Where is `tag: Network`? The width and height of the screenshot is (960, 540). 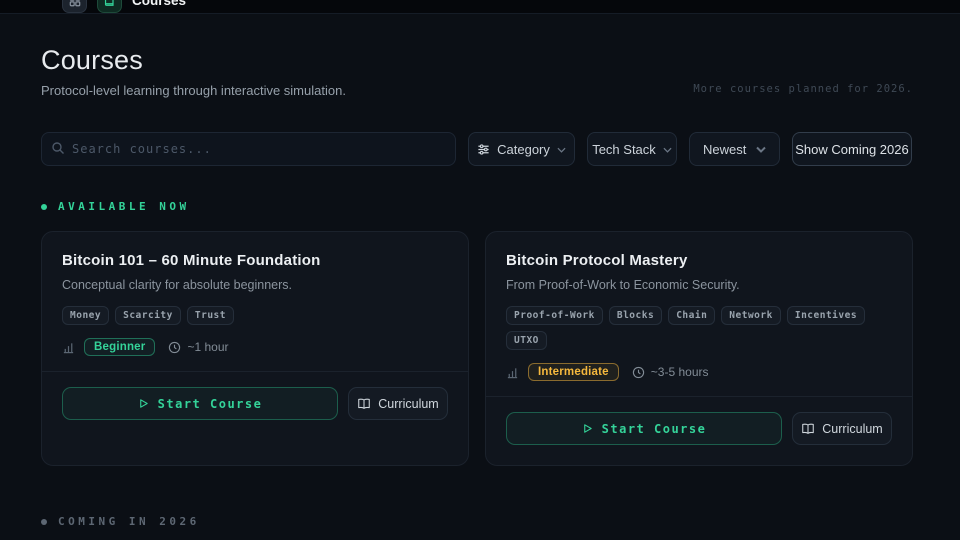
tag: Network is located at coordinates (751, 315).